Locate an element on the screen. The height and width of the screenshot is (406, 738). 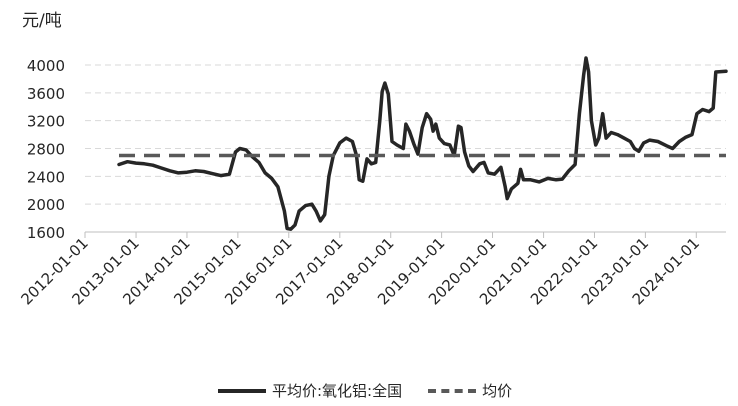
legend: 平均价:氧化铝:全国 均价 is located at coordinates (378, 390).